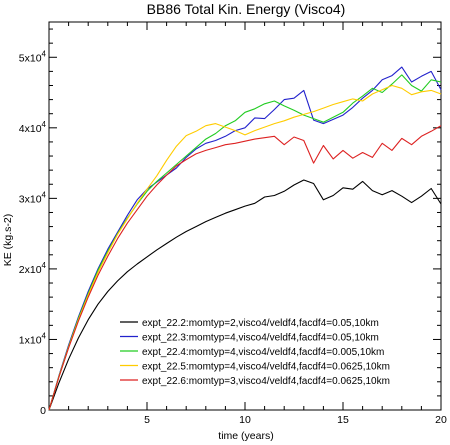 The width and height of the screenshot is (450, 445). Describe the element at coordinates (33, 127) in the screenshot. I see `y-tick-label: 4x10⁴` at that location.